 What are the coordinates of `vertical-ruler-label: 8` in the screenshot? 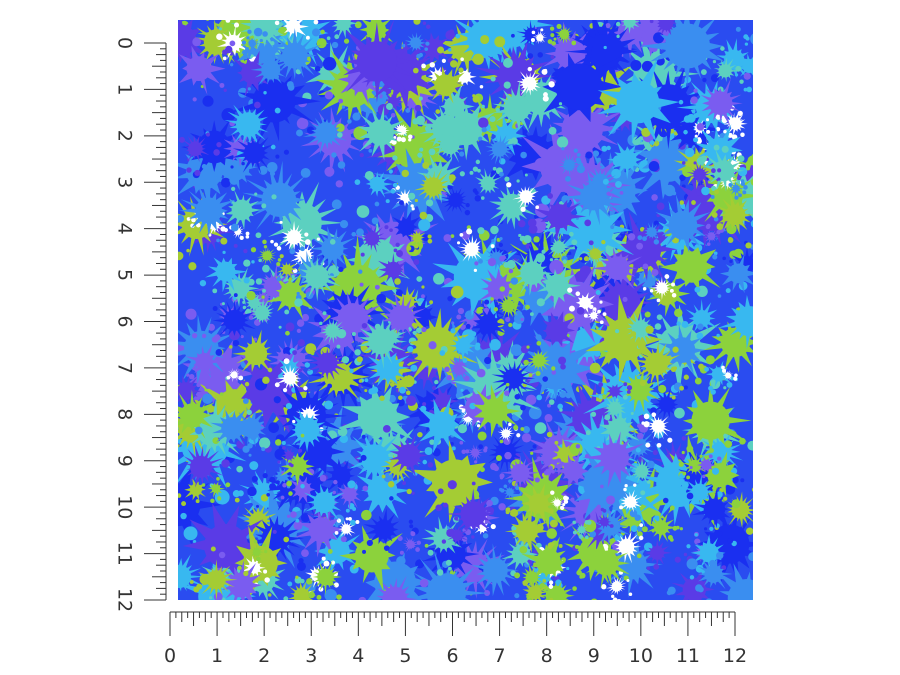 It's located at (125, 414).